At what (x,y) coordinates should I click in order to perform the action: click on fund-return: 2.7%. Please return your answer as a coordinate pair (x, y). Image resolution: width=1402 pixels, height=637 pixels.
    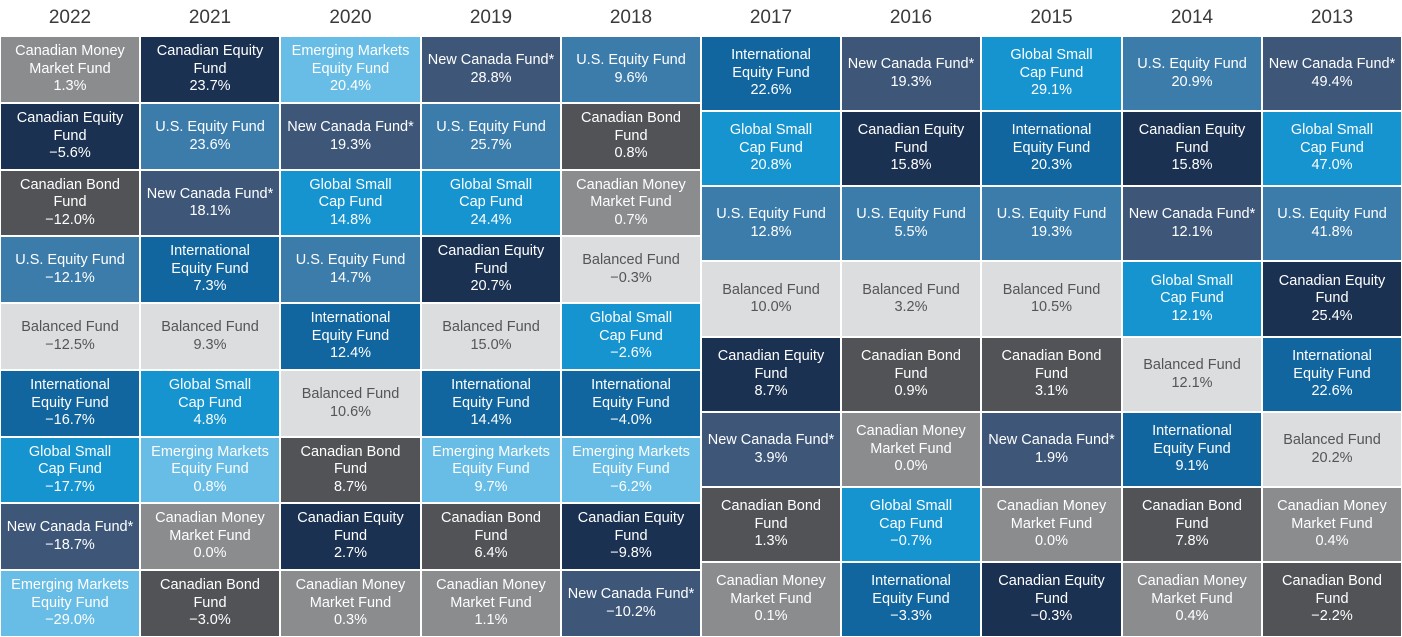
    Looking at the image, I should click on (350, 553).